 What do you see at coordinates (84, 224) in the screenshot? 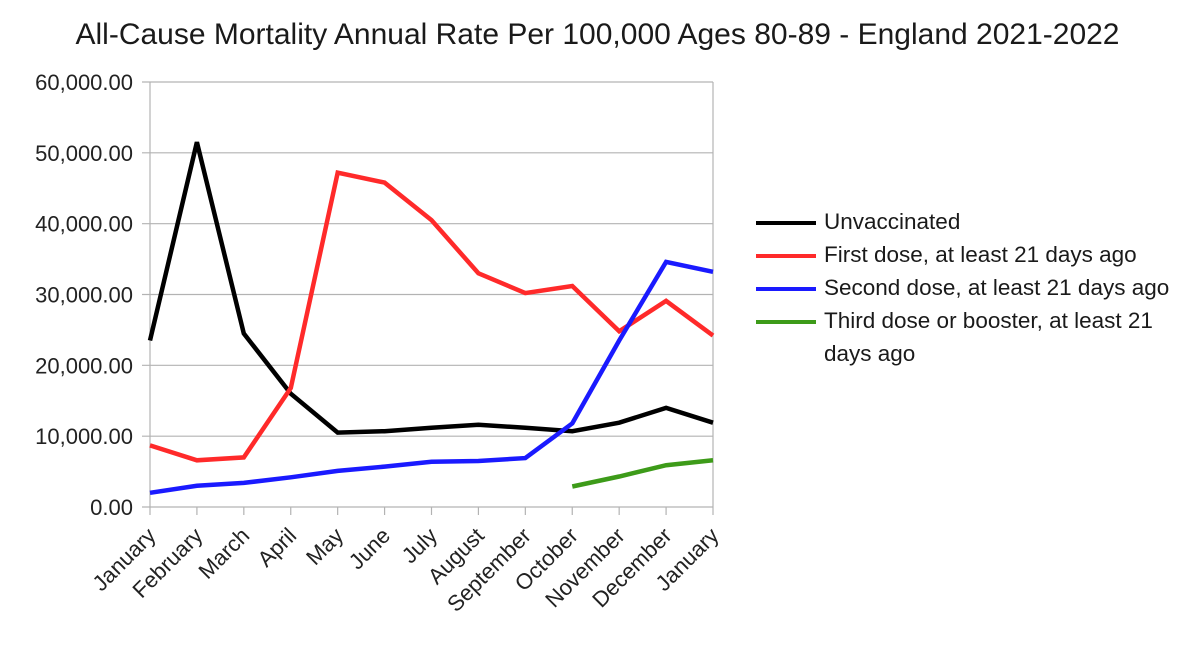
I see `y-tick-label: 40,000.00` at bounding box center [84, 224].